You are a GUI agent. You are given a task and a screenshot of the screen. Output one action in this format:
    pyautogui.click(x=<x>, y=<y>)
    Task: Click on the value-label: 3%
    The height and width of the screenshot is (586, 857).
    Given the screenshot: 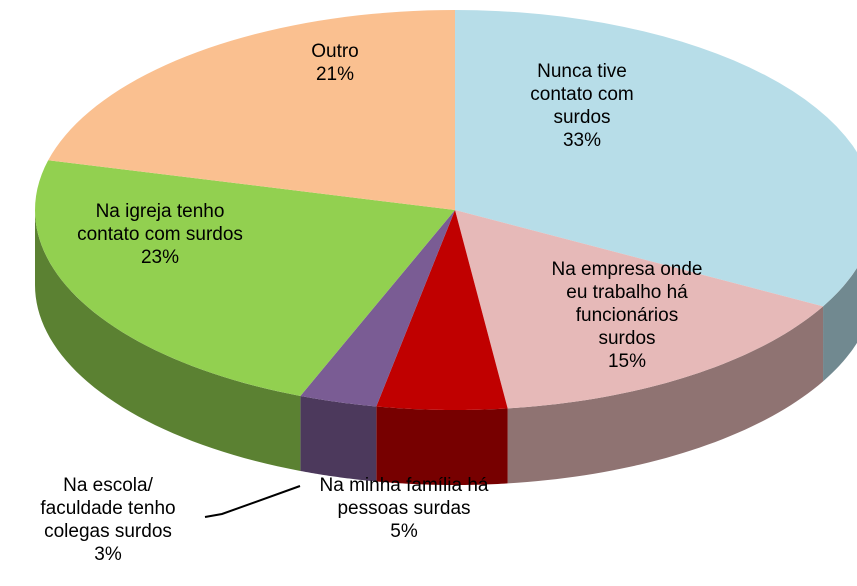 What is the action you would take?
    pyautogui.click(x=108, y=554)
    